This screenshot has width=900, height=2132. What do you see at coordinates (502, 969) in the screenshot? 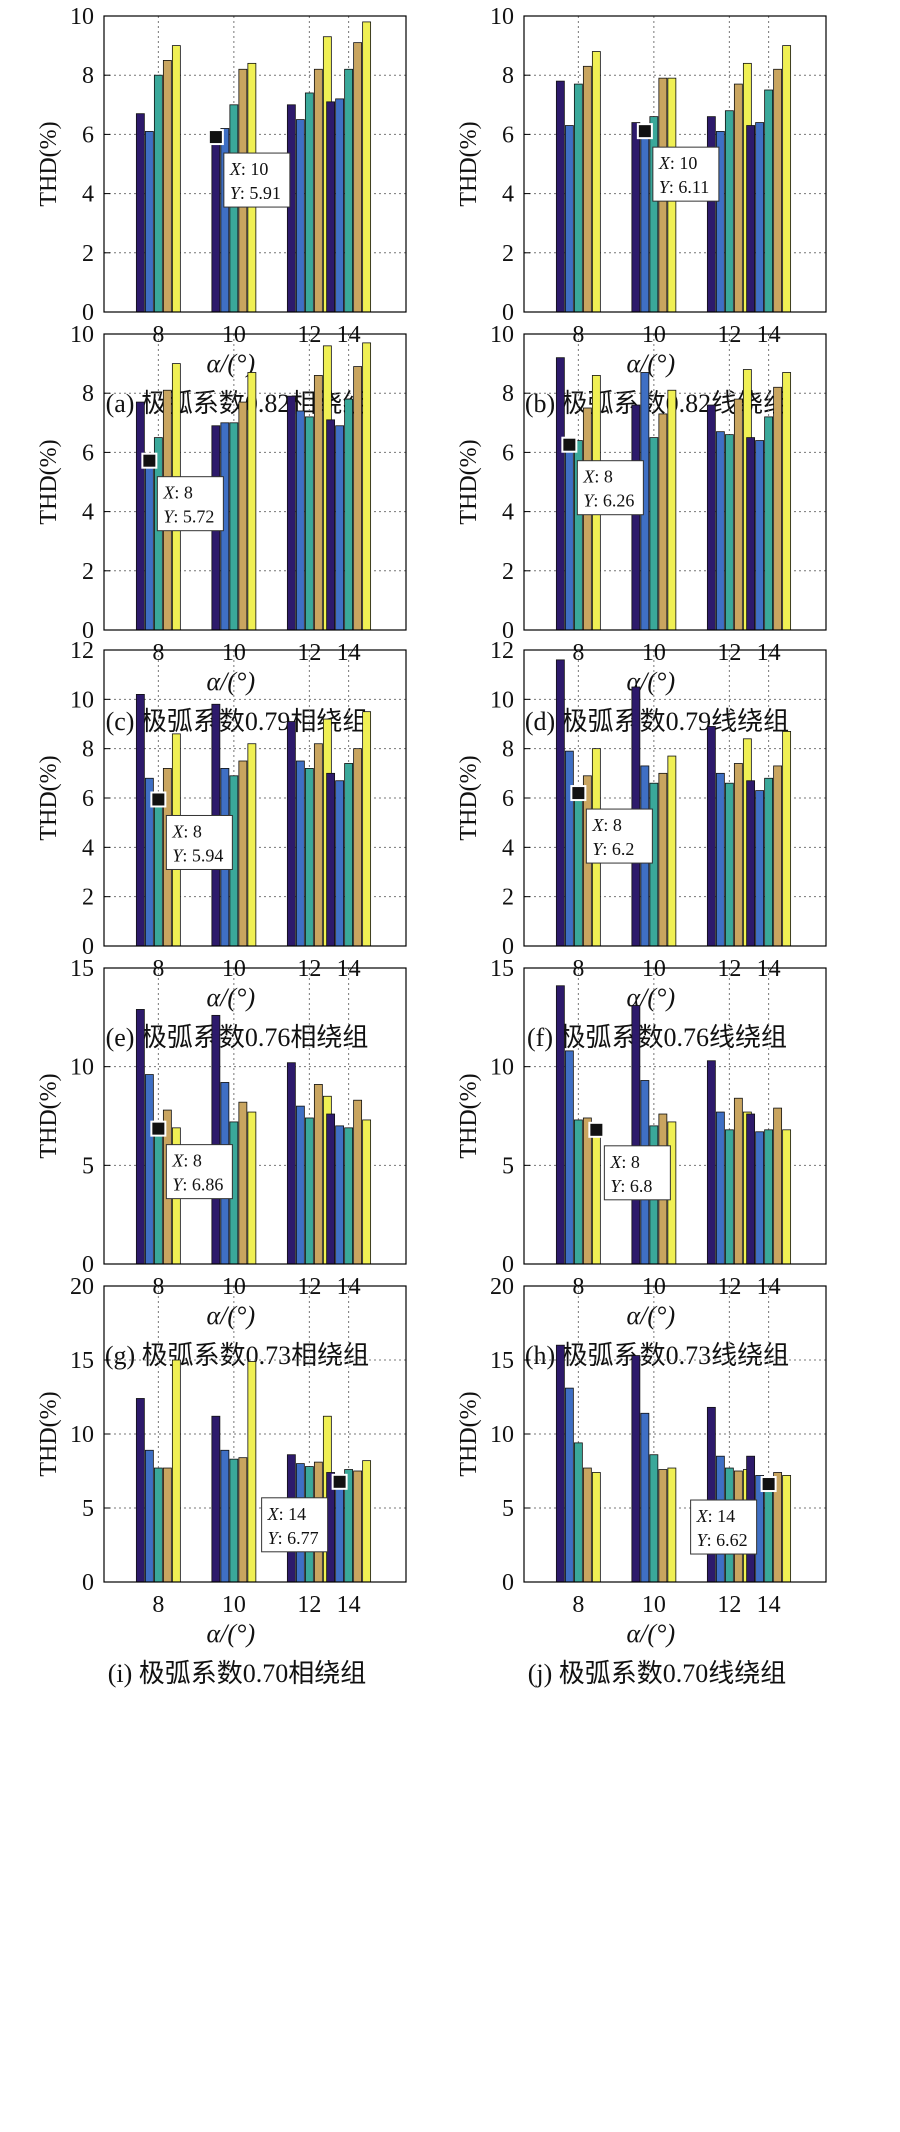
I see `tick-label-y: 15` at bounding box center [502, 969].